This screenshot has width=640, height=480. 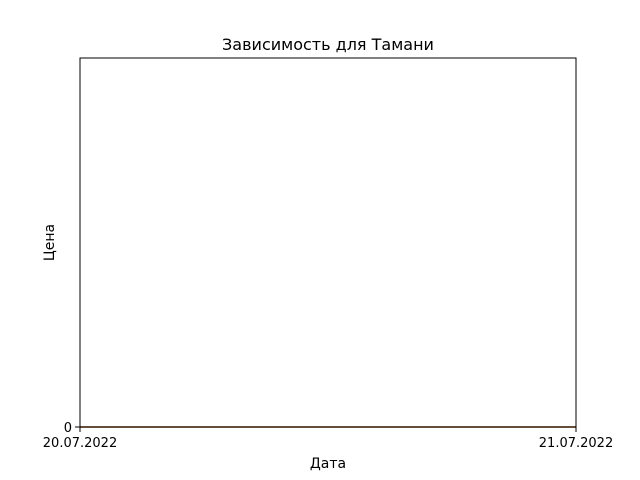 I want to click on x-tick-label: 20.07.2022, so click(x=80, y=443).